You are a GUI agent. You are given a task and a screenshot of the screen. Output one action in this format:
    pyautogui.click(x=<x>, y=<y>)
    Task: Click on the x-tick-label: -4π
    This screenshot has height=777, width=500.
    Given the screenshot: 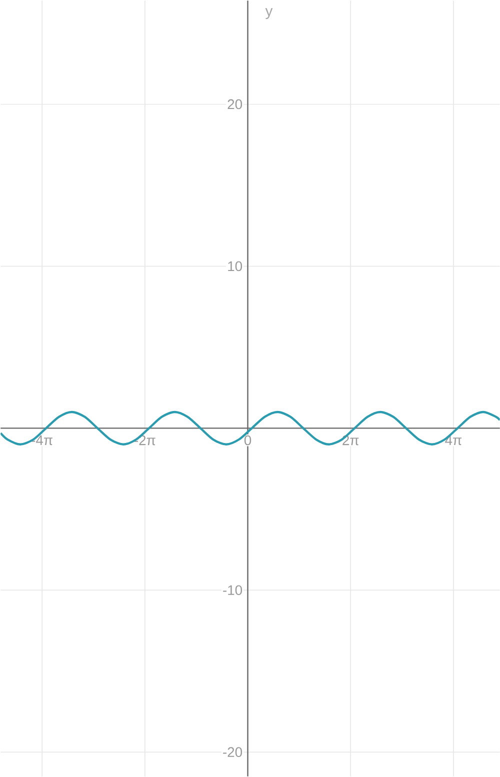 What is the action you would take?
    pyautogui.click(x=42, y=440)
    